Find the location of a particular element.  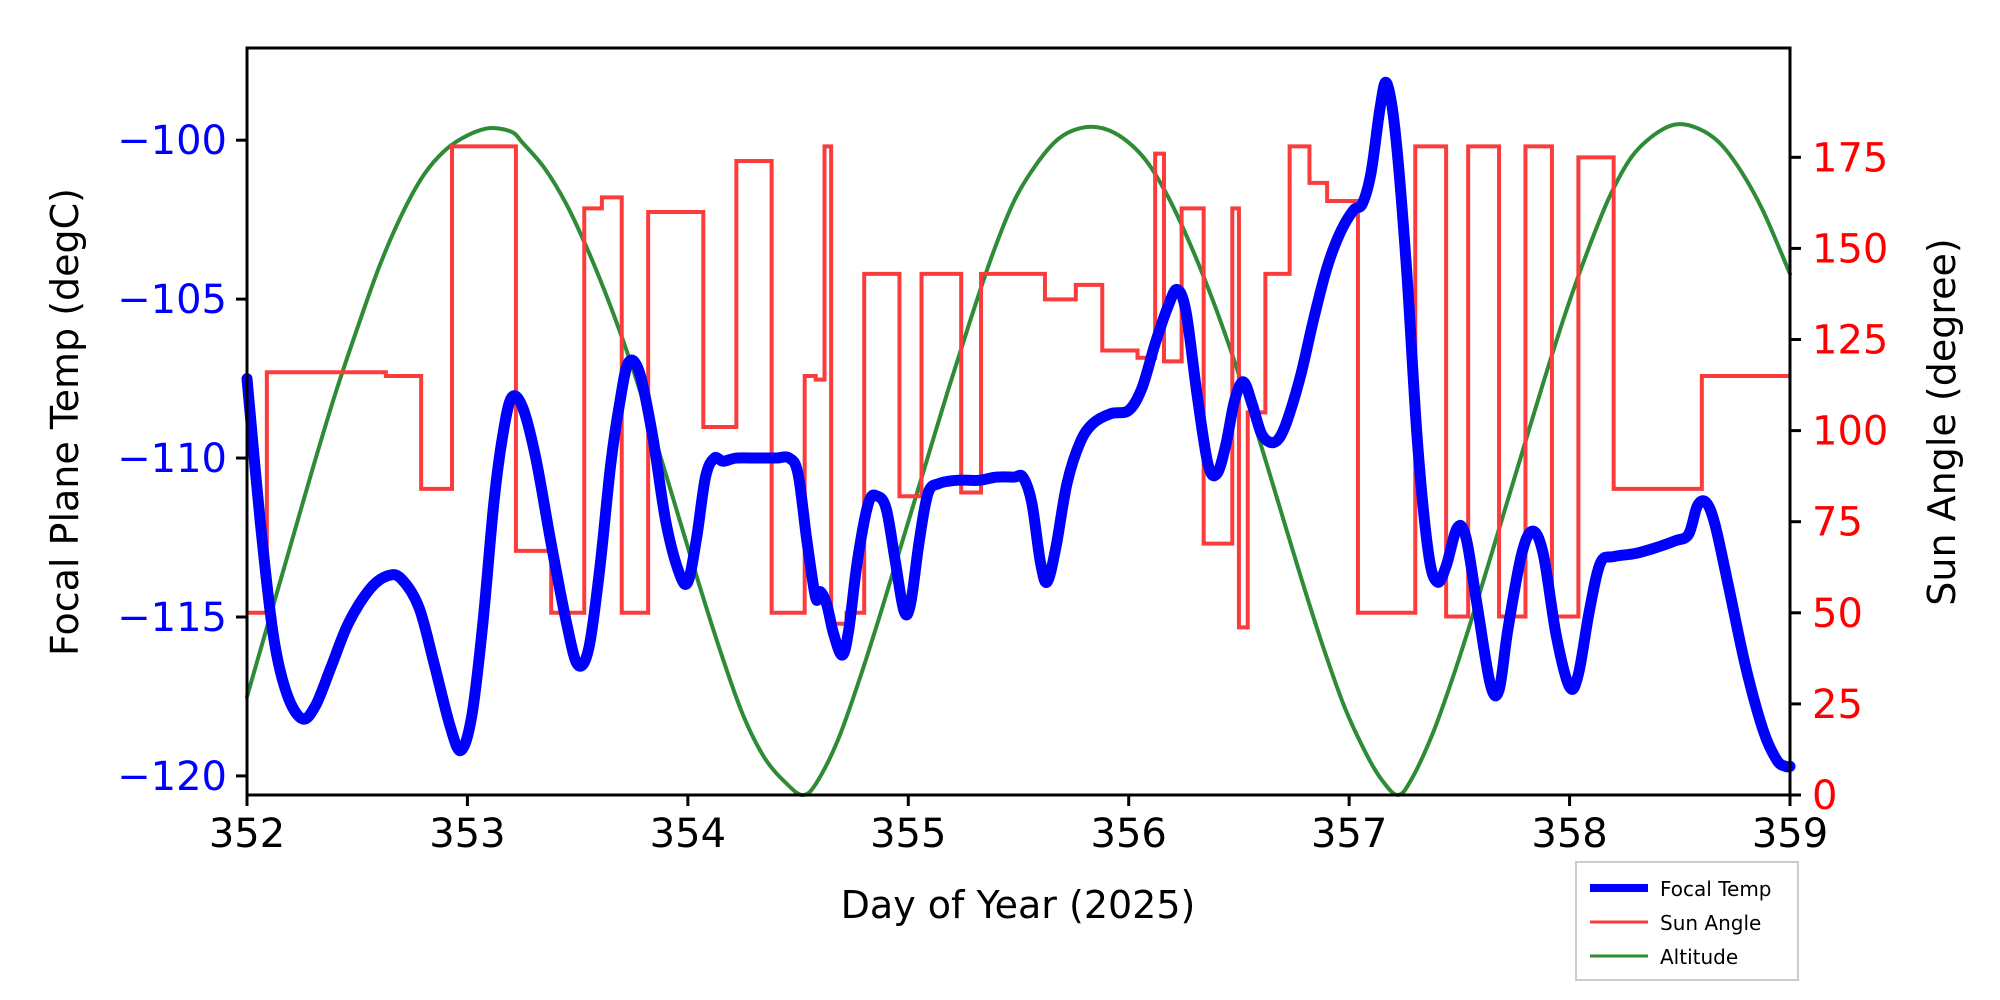

y-tick-label-left: −110 is located at coordinates (172, 459).